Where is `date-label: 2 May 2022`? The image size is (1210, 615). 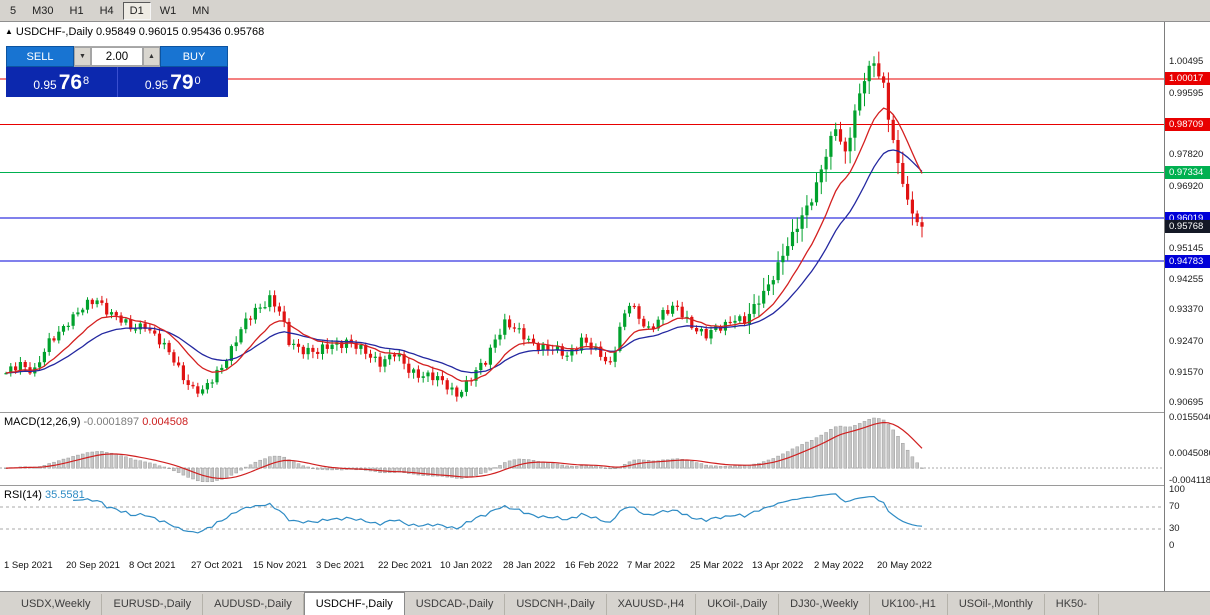 date-label: 2 May 2022 is located at coordinates (839, 565).